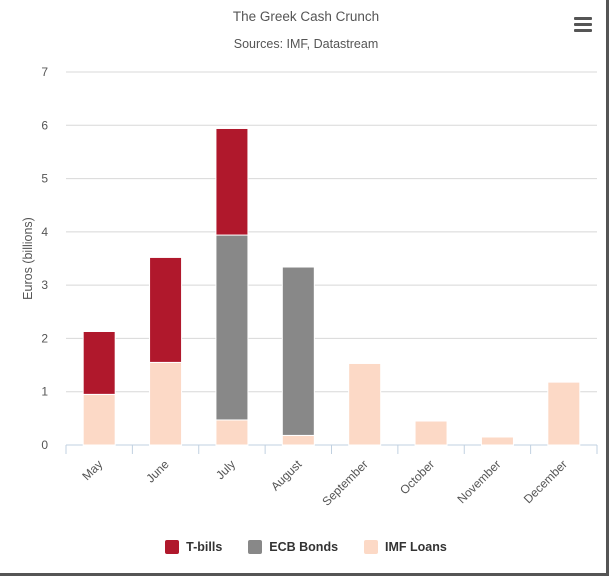 Image resolution: width=612 pixels, height=579 pixels. Describe the element at coordinates (44, 445) in the screenshot. I see `y-tick-label: 0` at that location.